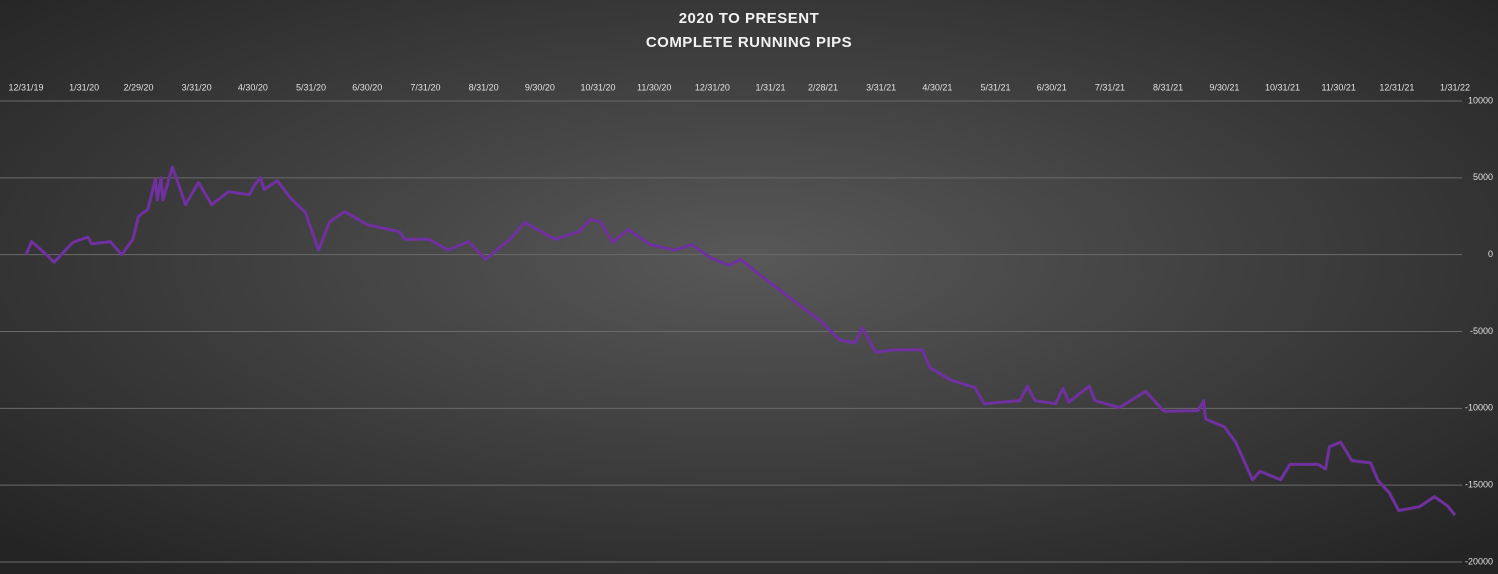 The height and width of the screenshot is (574, 1498). Describe the element at coordinates (1110, 87) in the screenshot. I see `x-tick-label: 7/31/21` at that location.